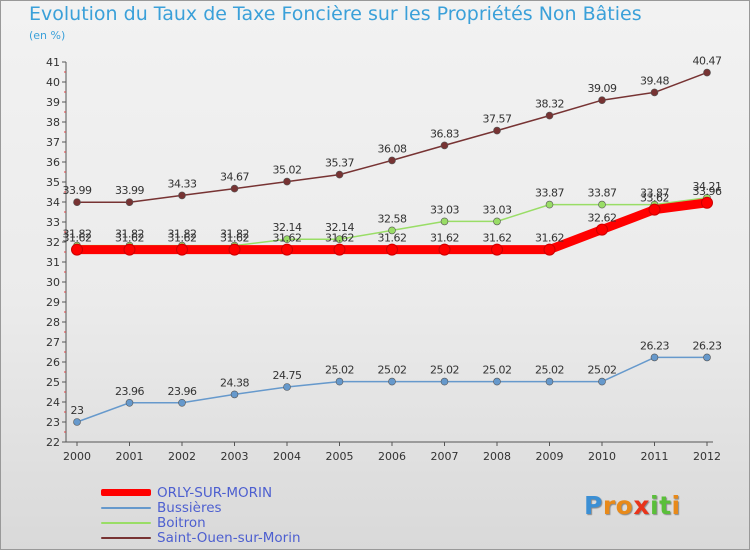  What do you see at coordinates (392, 148) in the screenshot?
I see `data-label: 36.08` at bounding box center [392, 148].